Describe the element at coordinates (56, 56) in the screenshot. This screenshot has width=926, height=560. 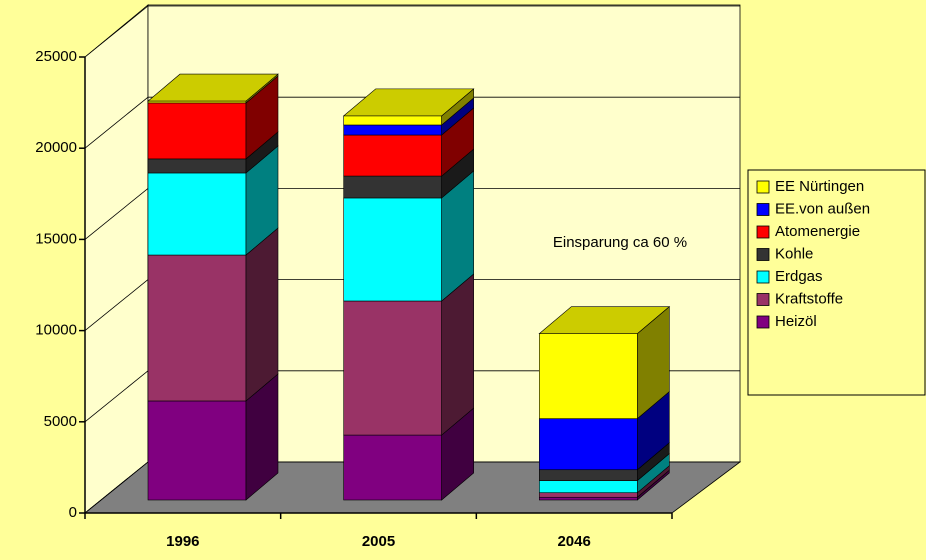
I see `y-tick-label: 25000` at that location.